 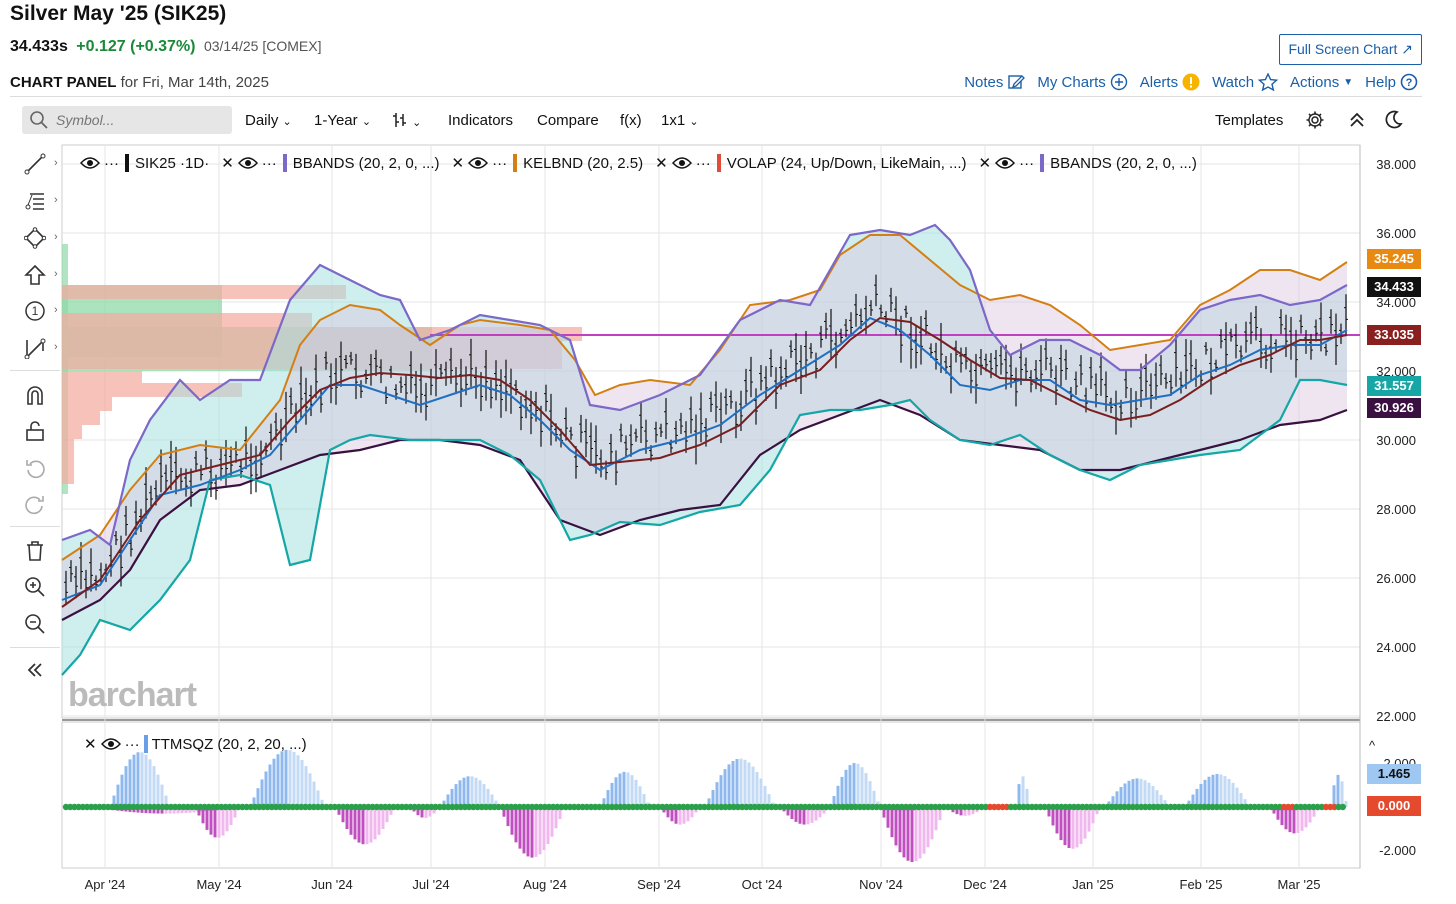 I want to click on arrow-tool: ›, so click(x=40, y=275).